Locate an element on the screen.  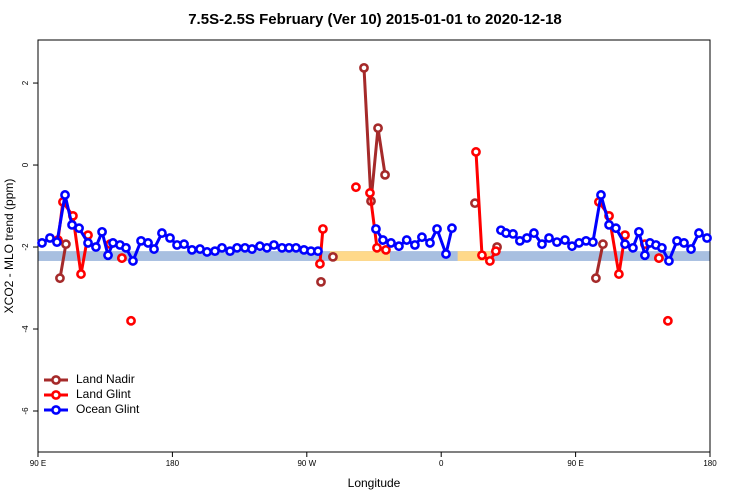
y-tick-label: -2 is located at coordinates (25, 247).